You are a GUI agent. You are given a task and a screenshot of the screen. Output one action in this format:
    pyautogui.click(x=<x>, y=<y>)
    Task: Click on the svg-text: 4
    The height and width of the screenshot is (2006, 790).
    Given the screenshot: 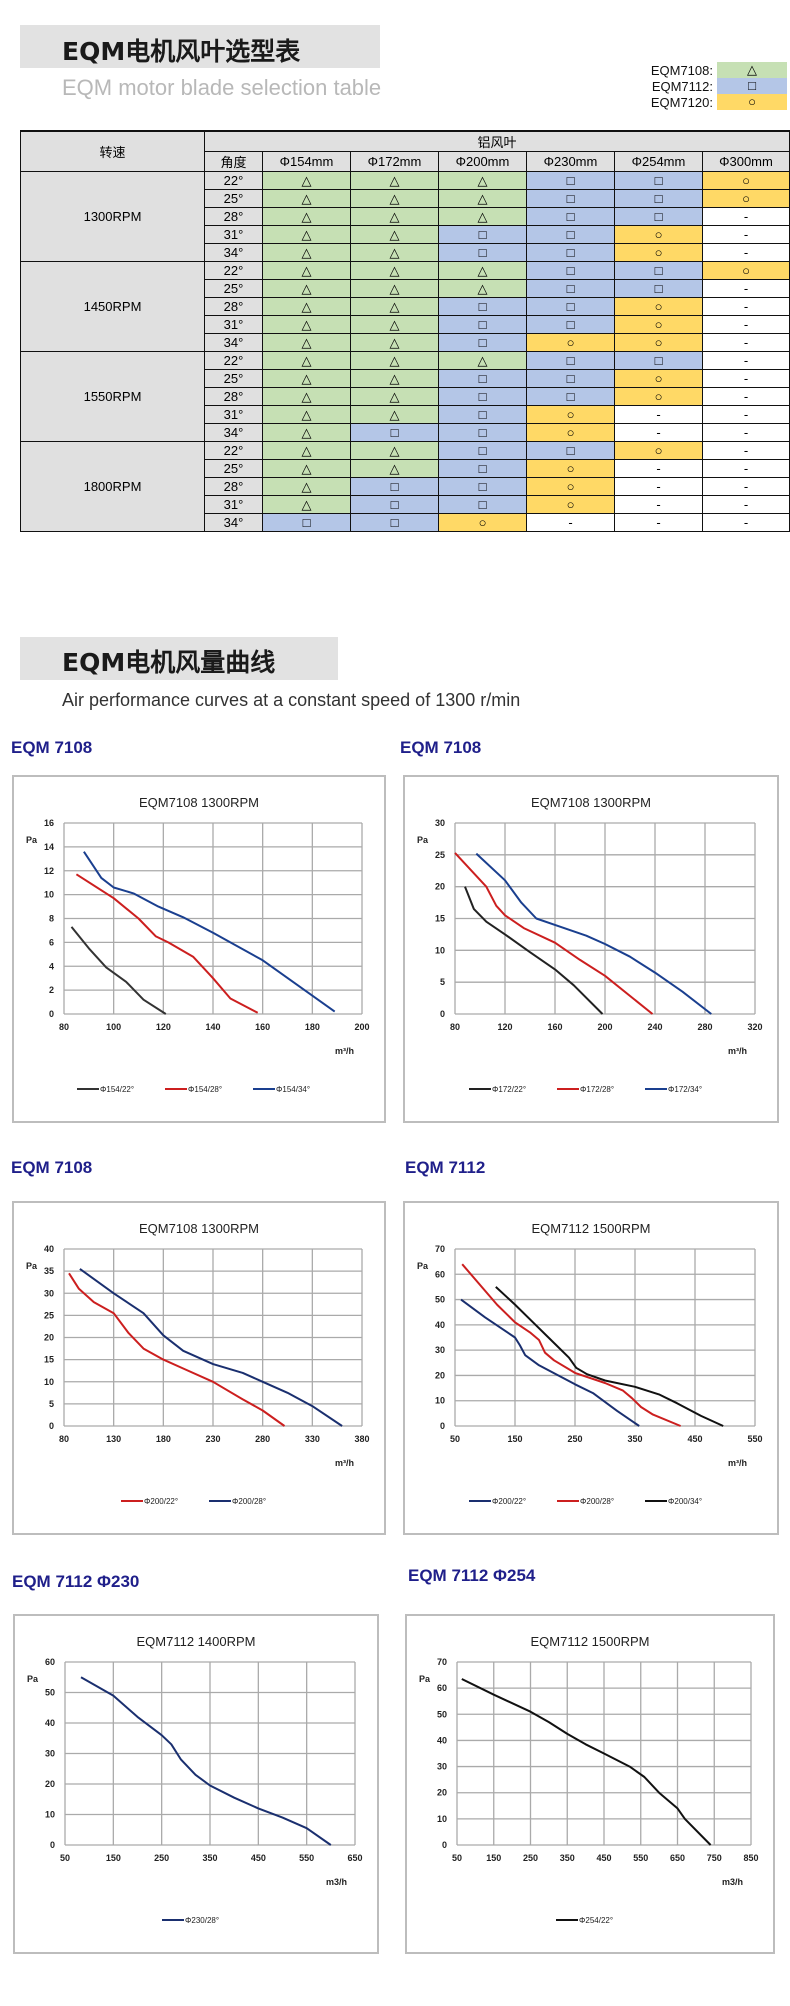 What is the action you would take?
    pyautogui.click(x=51, y=966)
    